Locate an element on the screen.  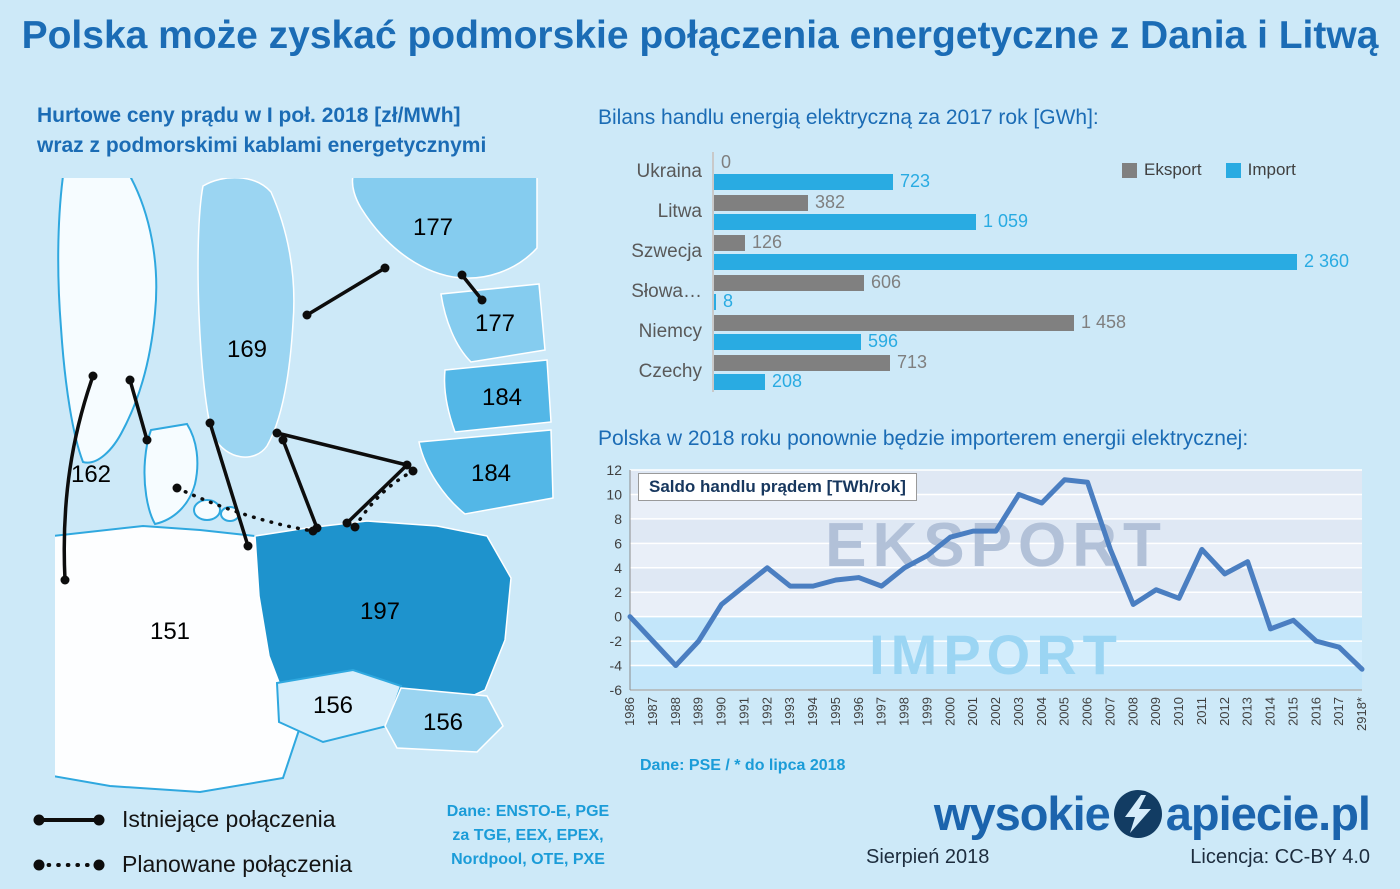
x-tick-label: 1996 is located at coordinates (858, 711).